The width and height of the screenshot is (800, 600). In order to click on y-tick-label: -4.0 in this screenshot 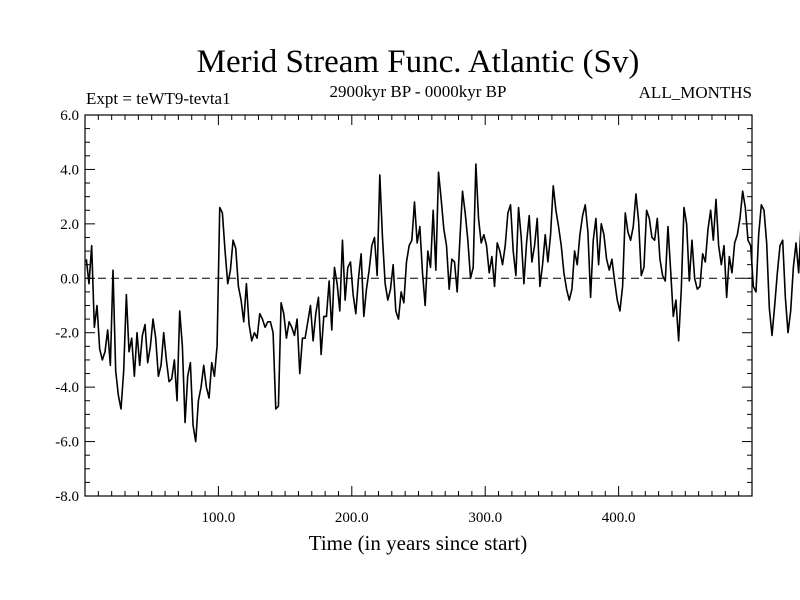, I will do `click(67, 388)`.